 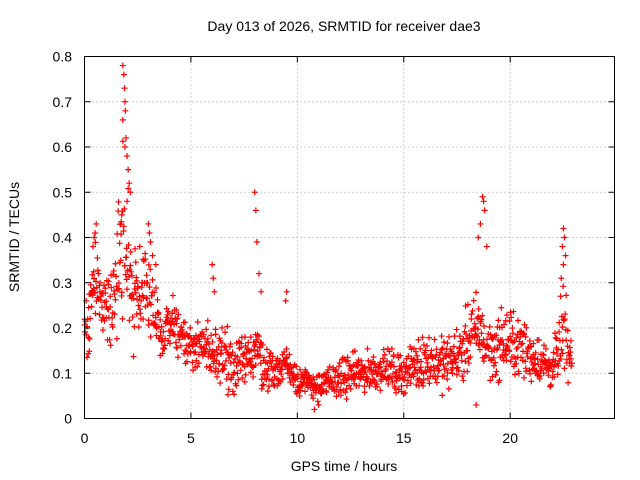 I want to click on x-tick-label: 5, so click(x=191, y=438).